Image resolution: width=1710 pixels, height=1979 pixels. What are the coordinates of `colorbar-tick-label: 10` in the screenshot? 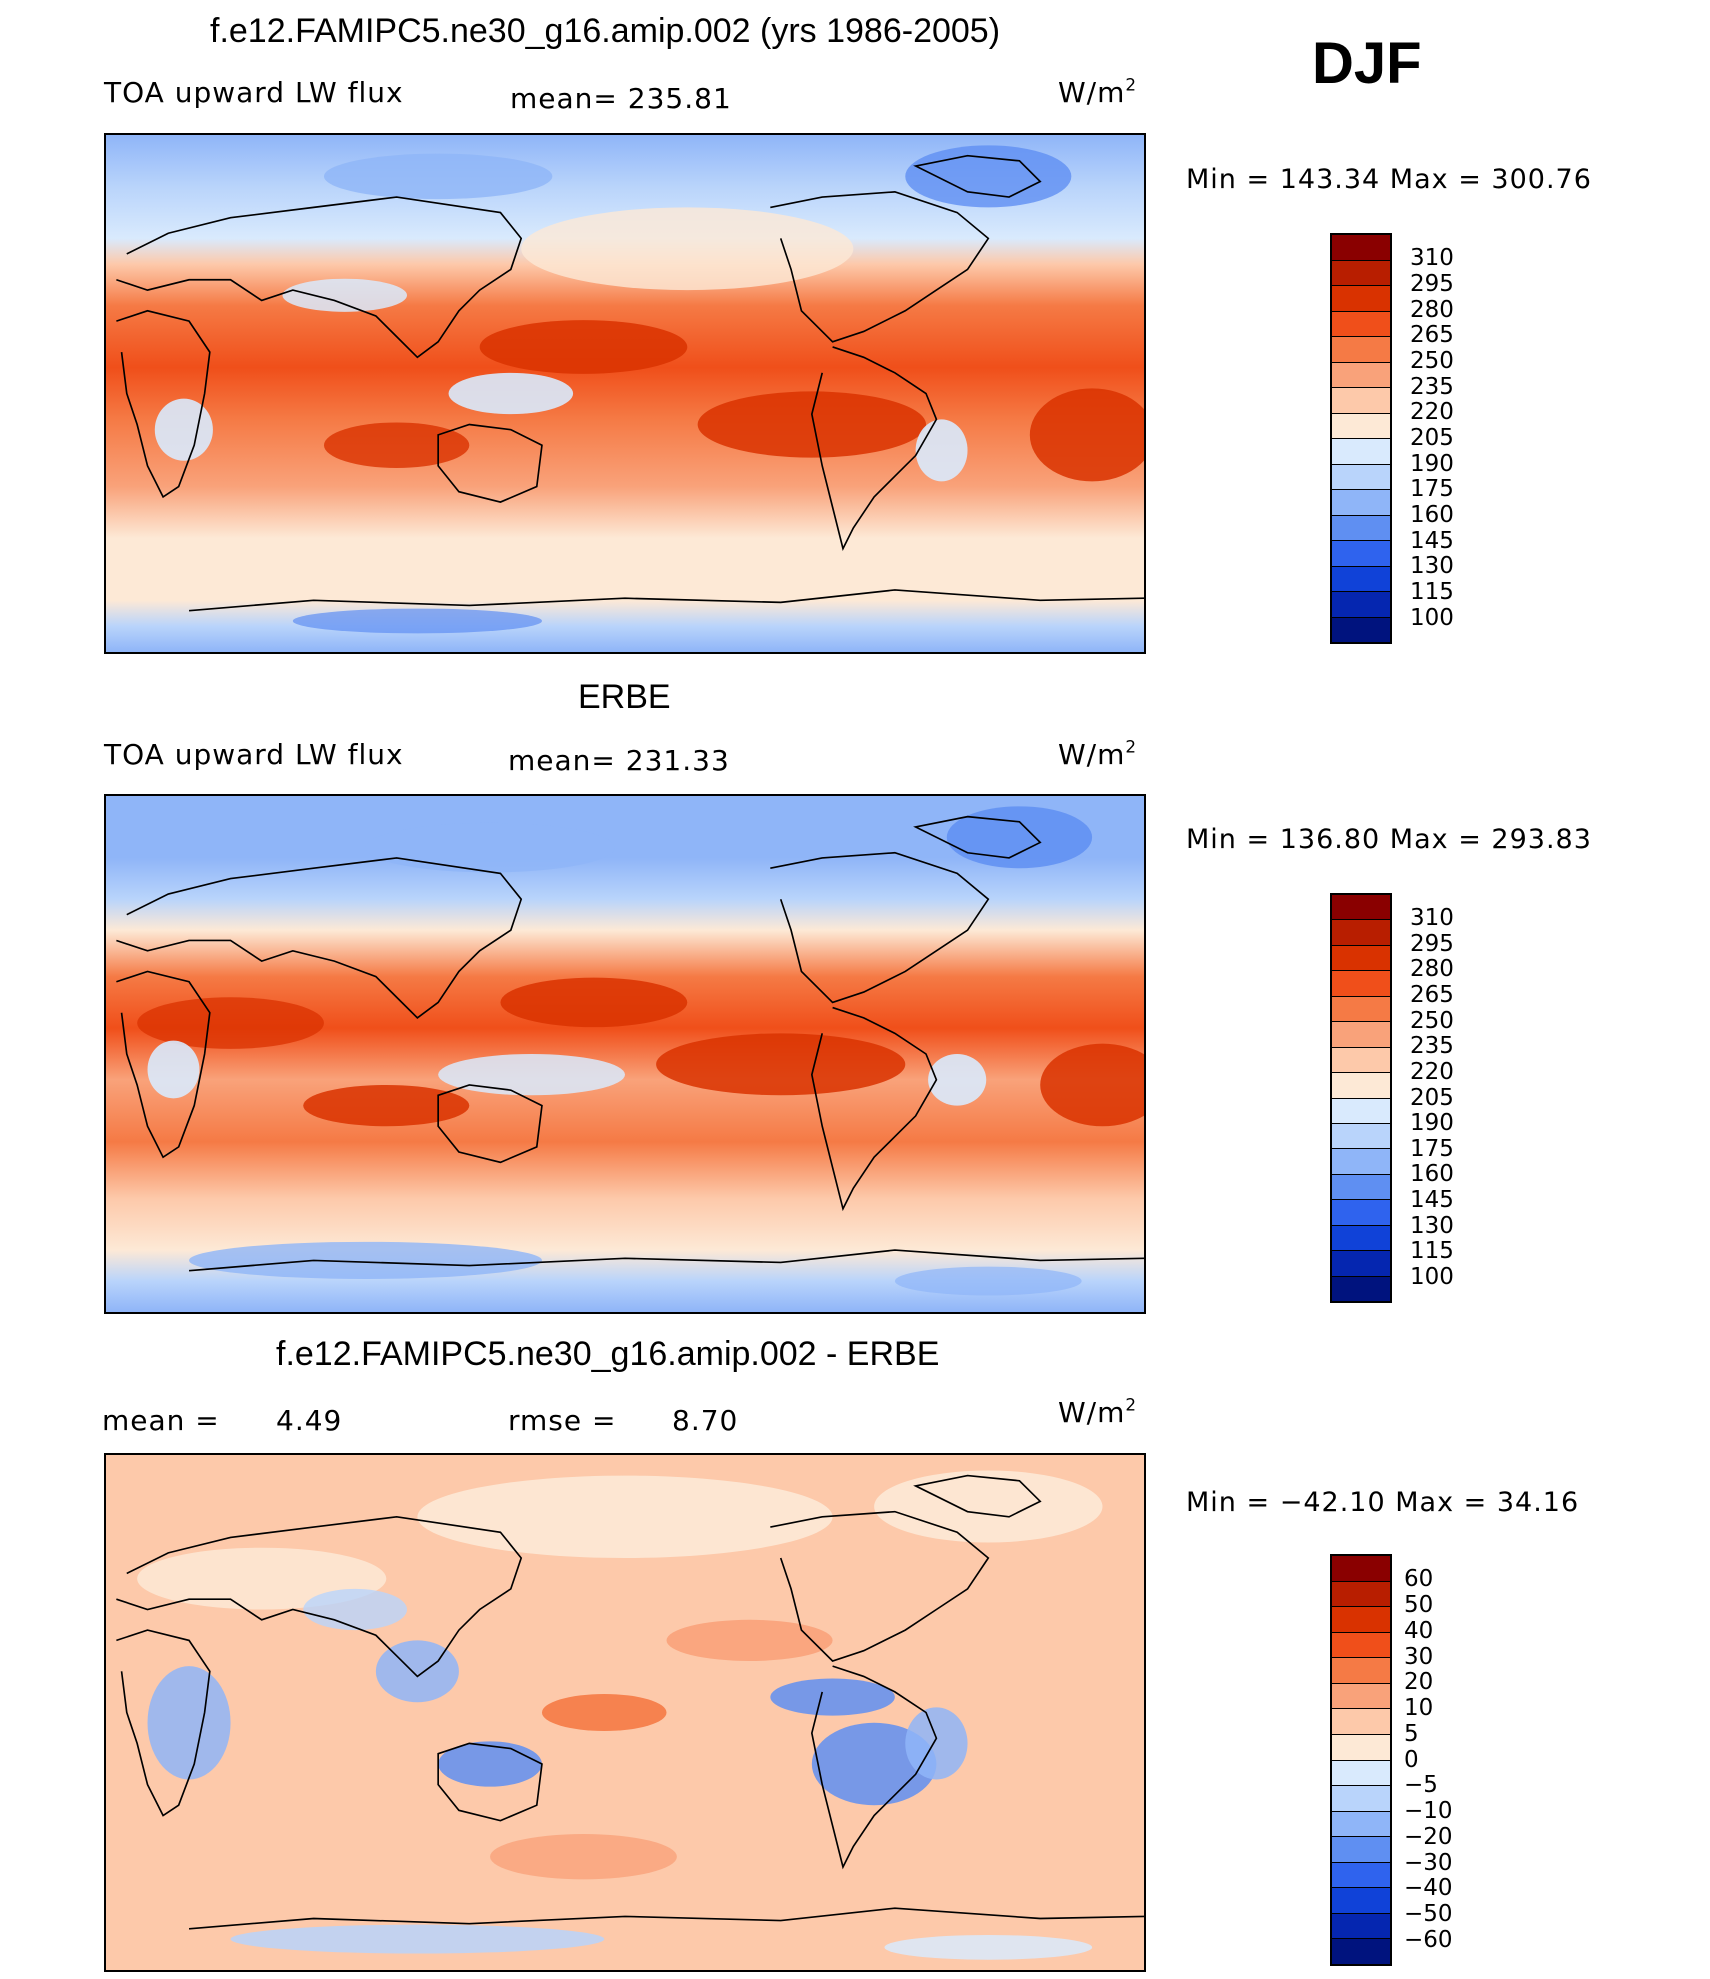 It's located at (1419, 1708).